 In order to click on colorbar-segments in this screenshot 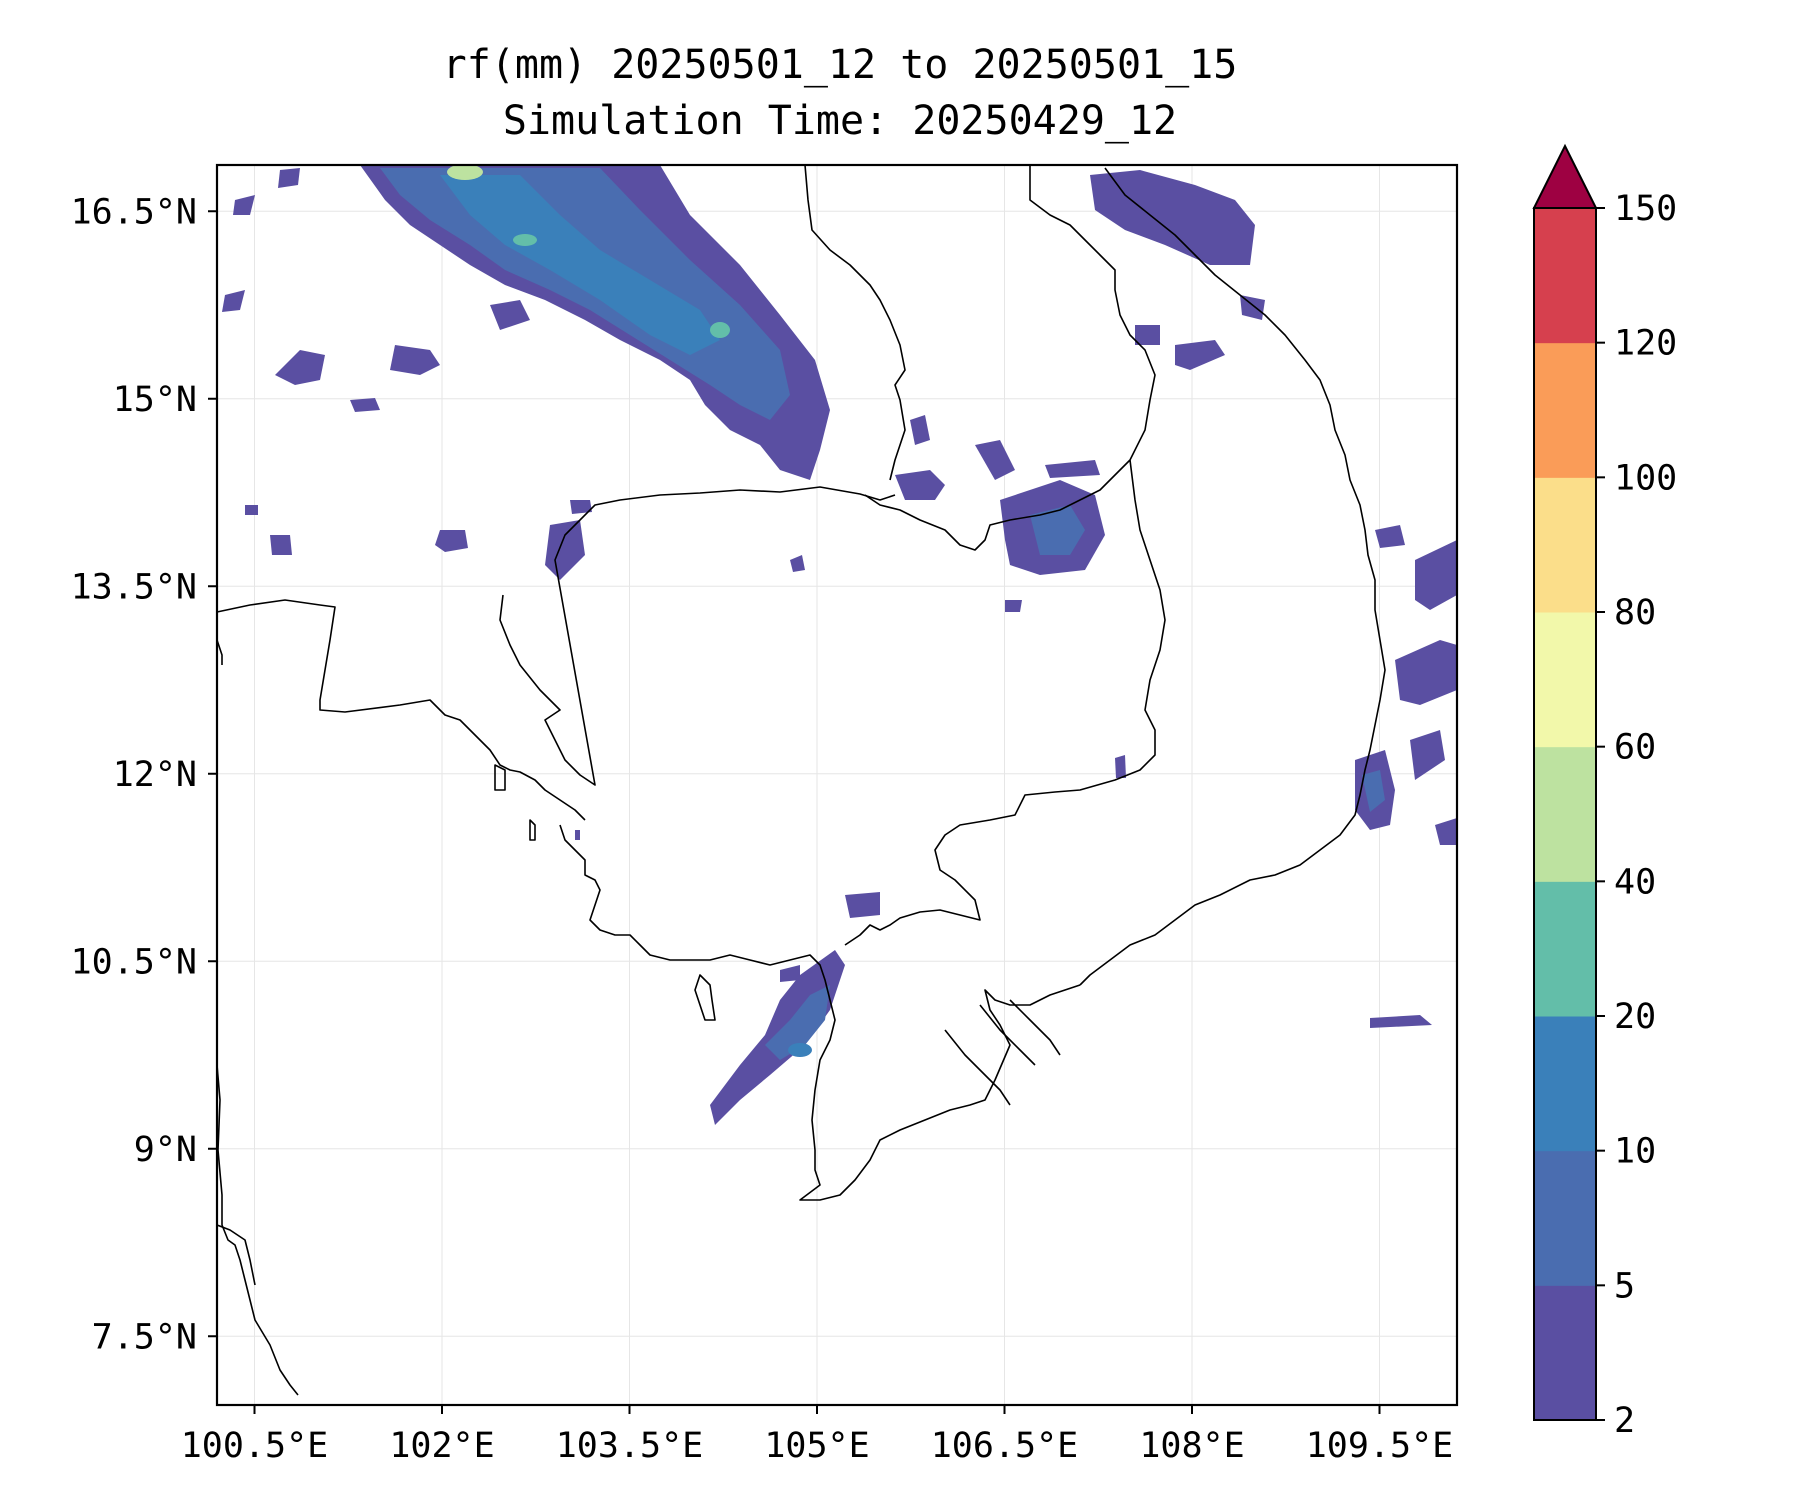, I will do `click(1565, 814)`.